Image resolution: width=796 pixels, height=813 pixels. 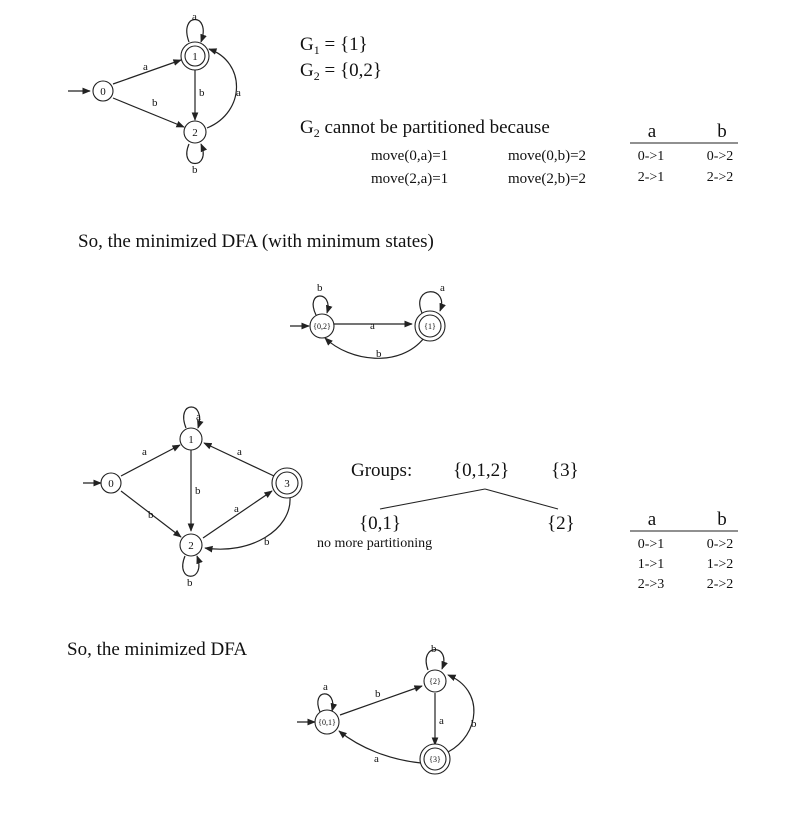 I want to click on dfa2-label-e12: b, so click(x=198, y=491).